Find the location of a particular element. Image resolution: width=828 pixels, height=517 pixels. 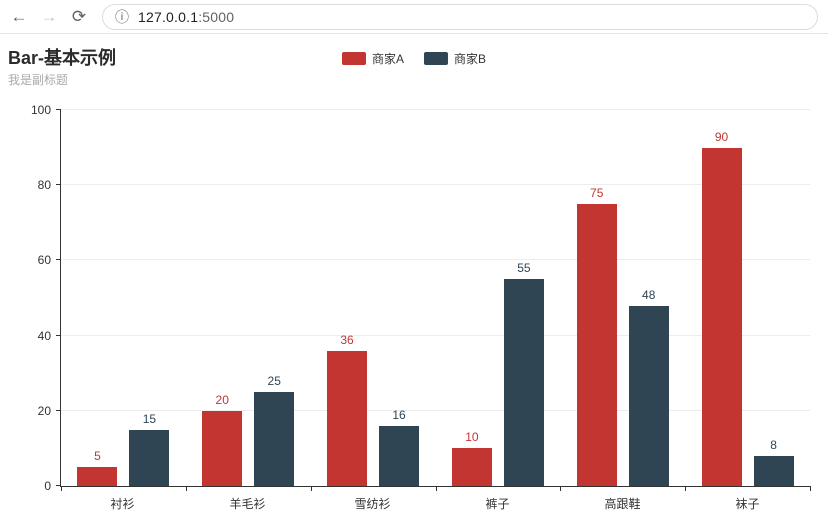

category-label: 雪纺衫 is located at coordinates (372, 504).